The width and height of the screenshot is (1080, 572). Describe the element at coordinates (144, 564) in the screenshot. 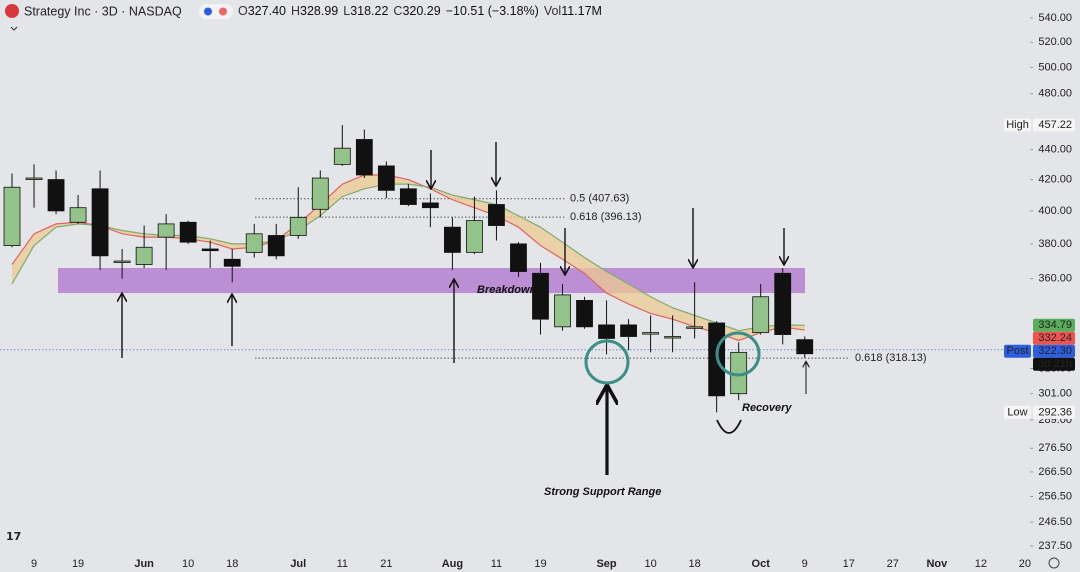

I see `x-tick-label: Jun` at that location.